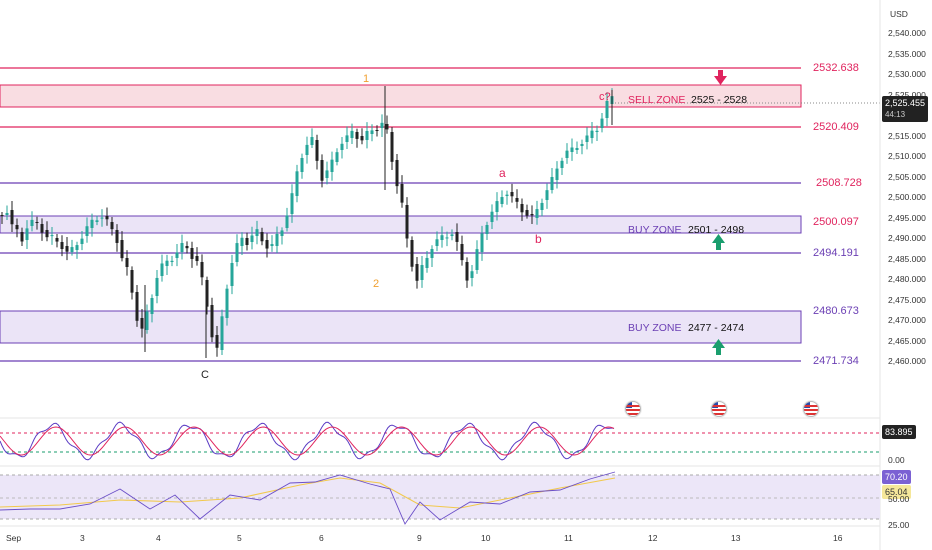  I want to click on time-tick: 12, so click(653, 538).